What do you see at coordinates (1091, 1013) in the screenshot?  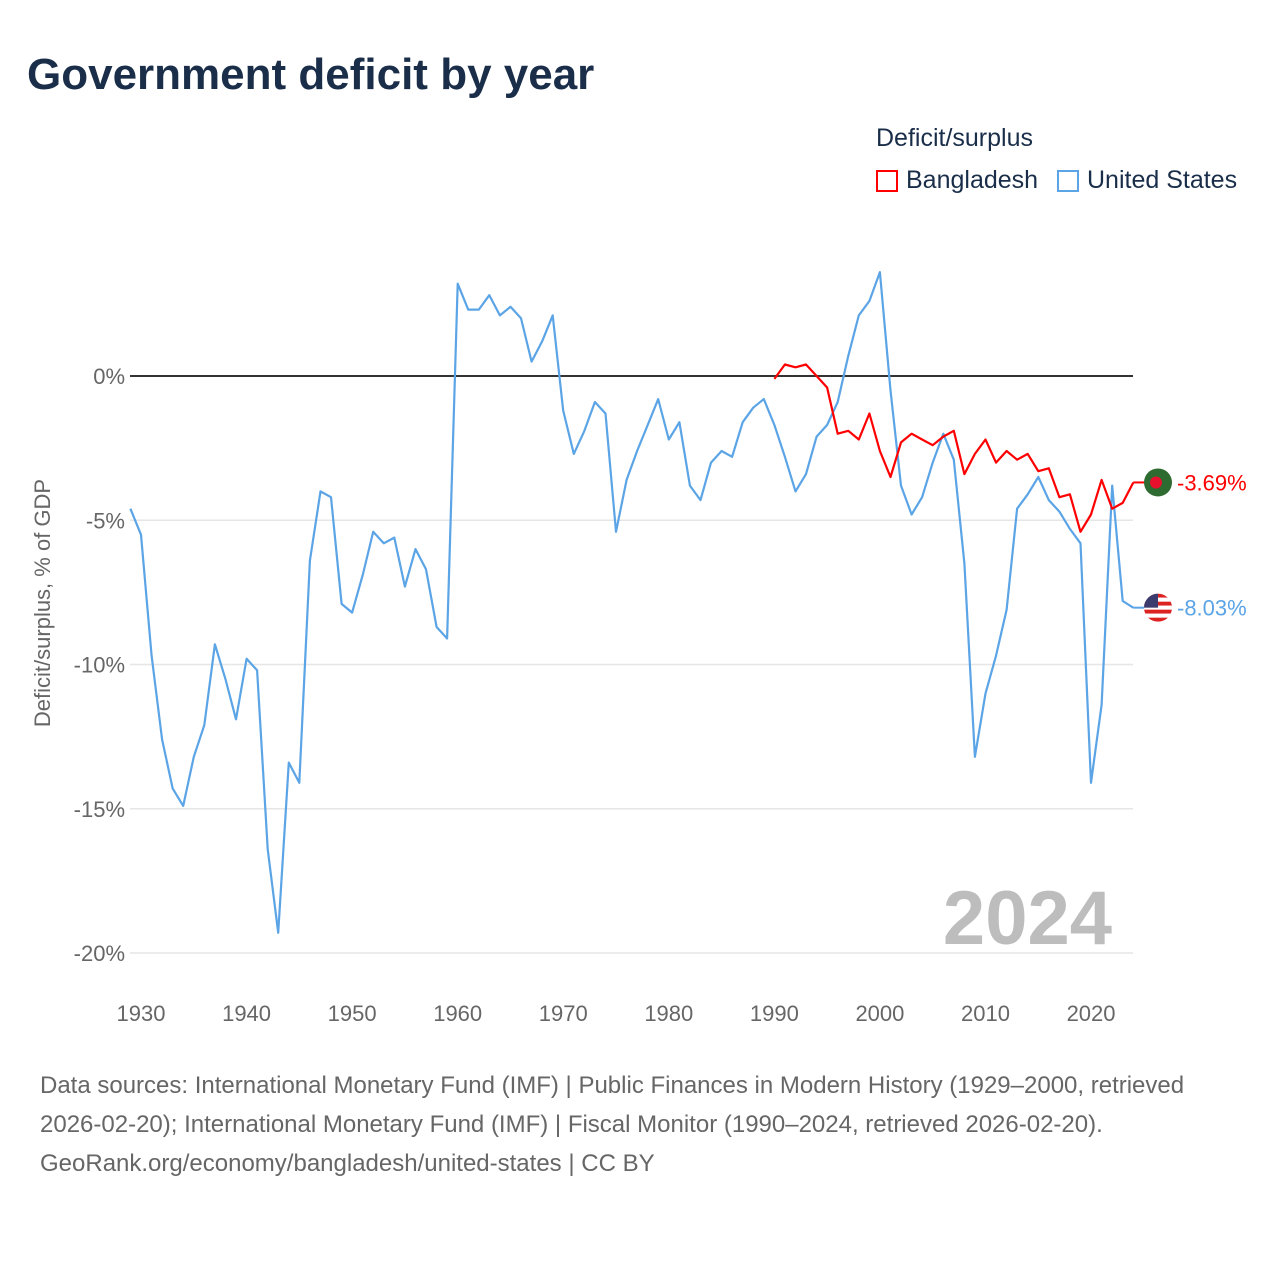 I see `x-tick-label: 2020` at bounding box center [1091, 1013].